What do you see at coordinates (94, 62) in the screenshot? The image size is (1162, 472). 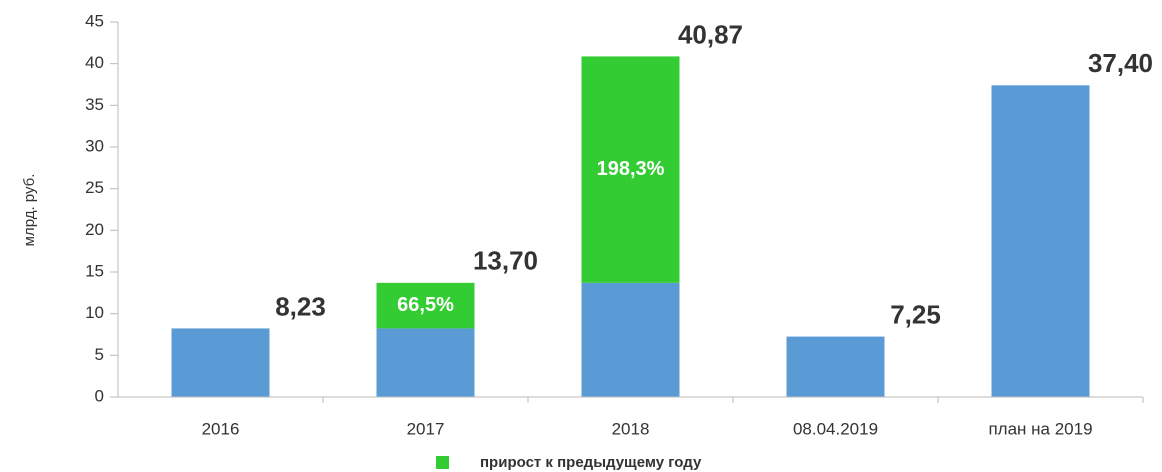 I see `y-tick-label: 40` at bounding box center [94, 62].